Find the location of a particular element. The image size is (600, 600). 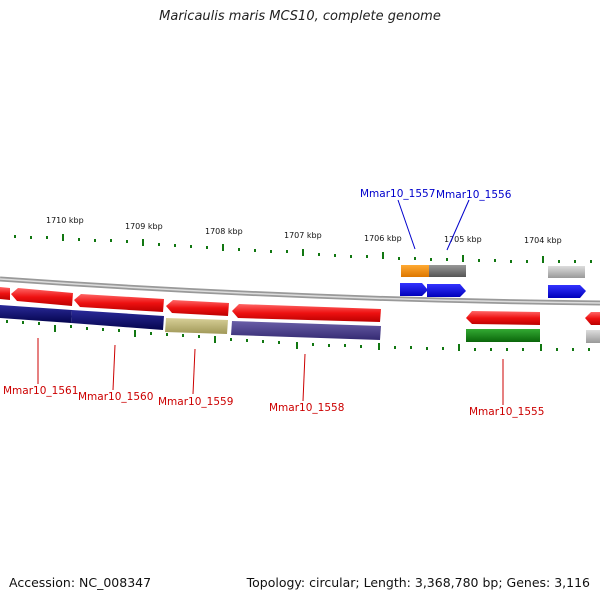

kbp-label: 1708 kbp is located at coordinates (224, 231).